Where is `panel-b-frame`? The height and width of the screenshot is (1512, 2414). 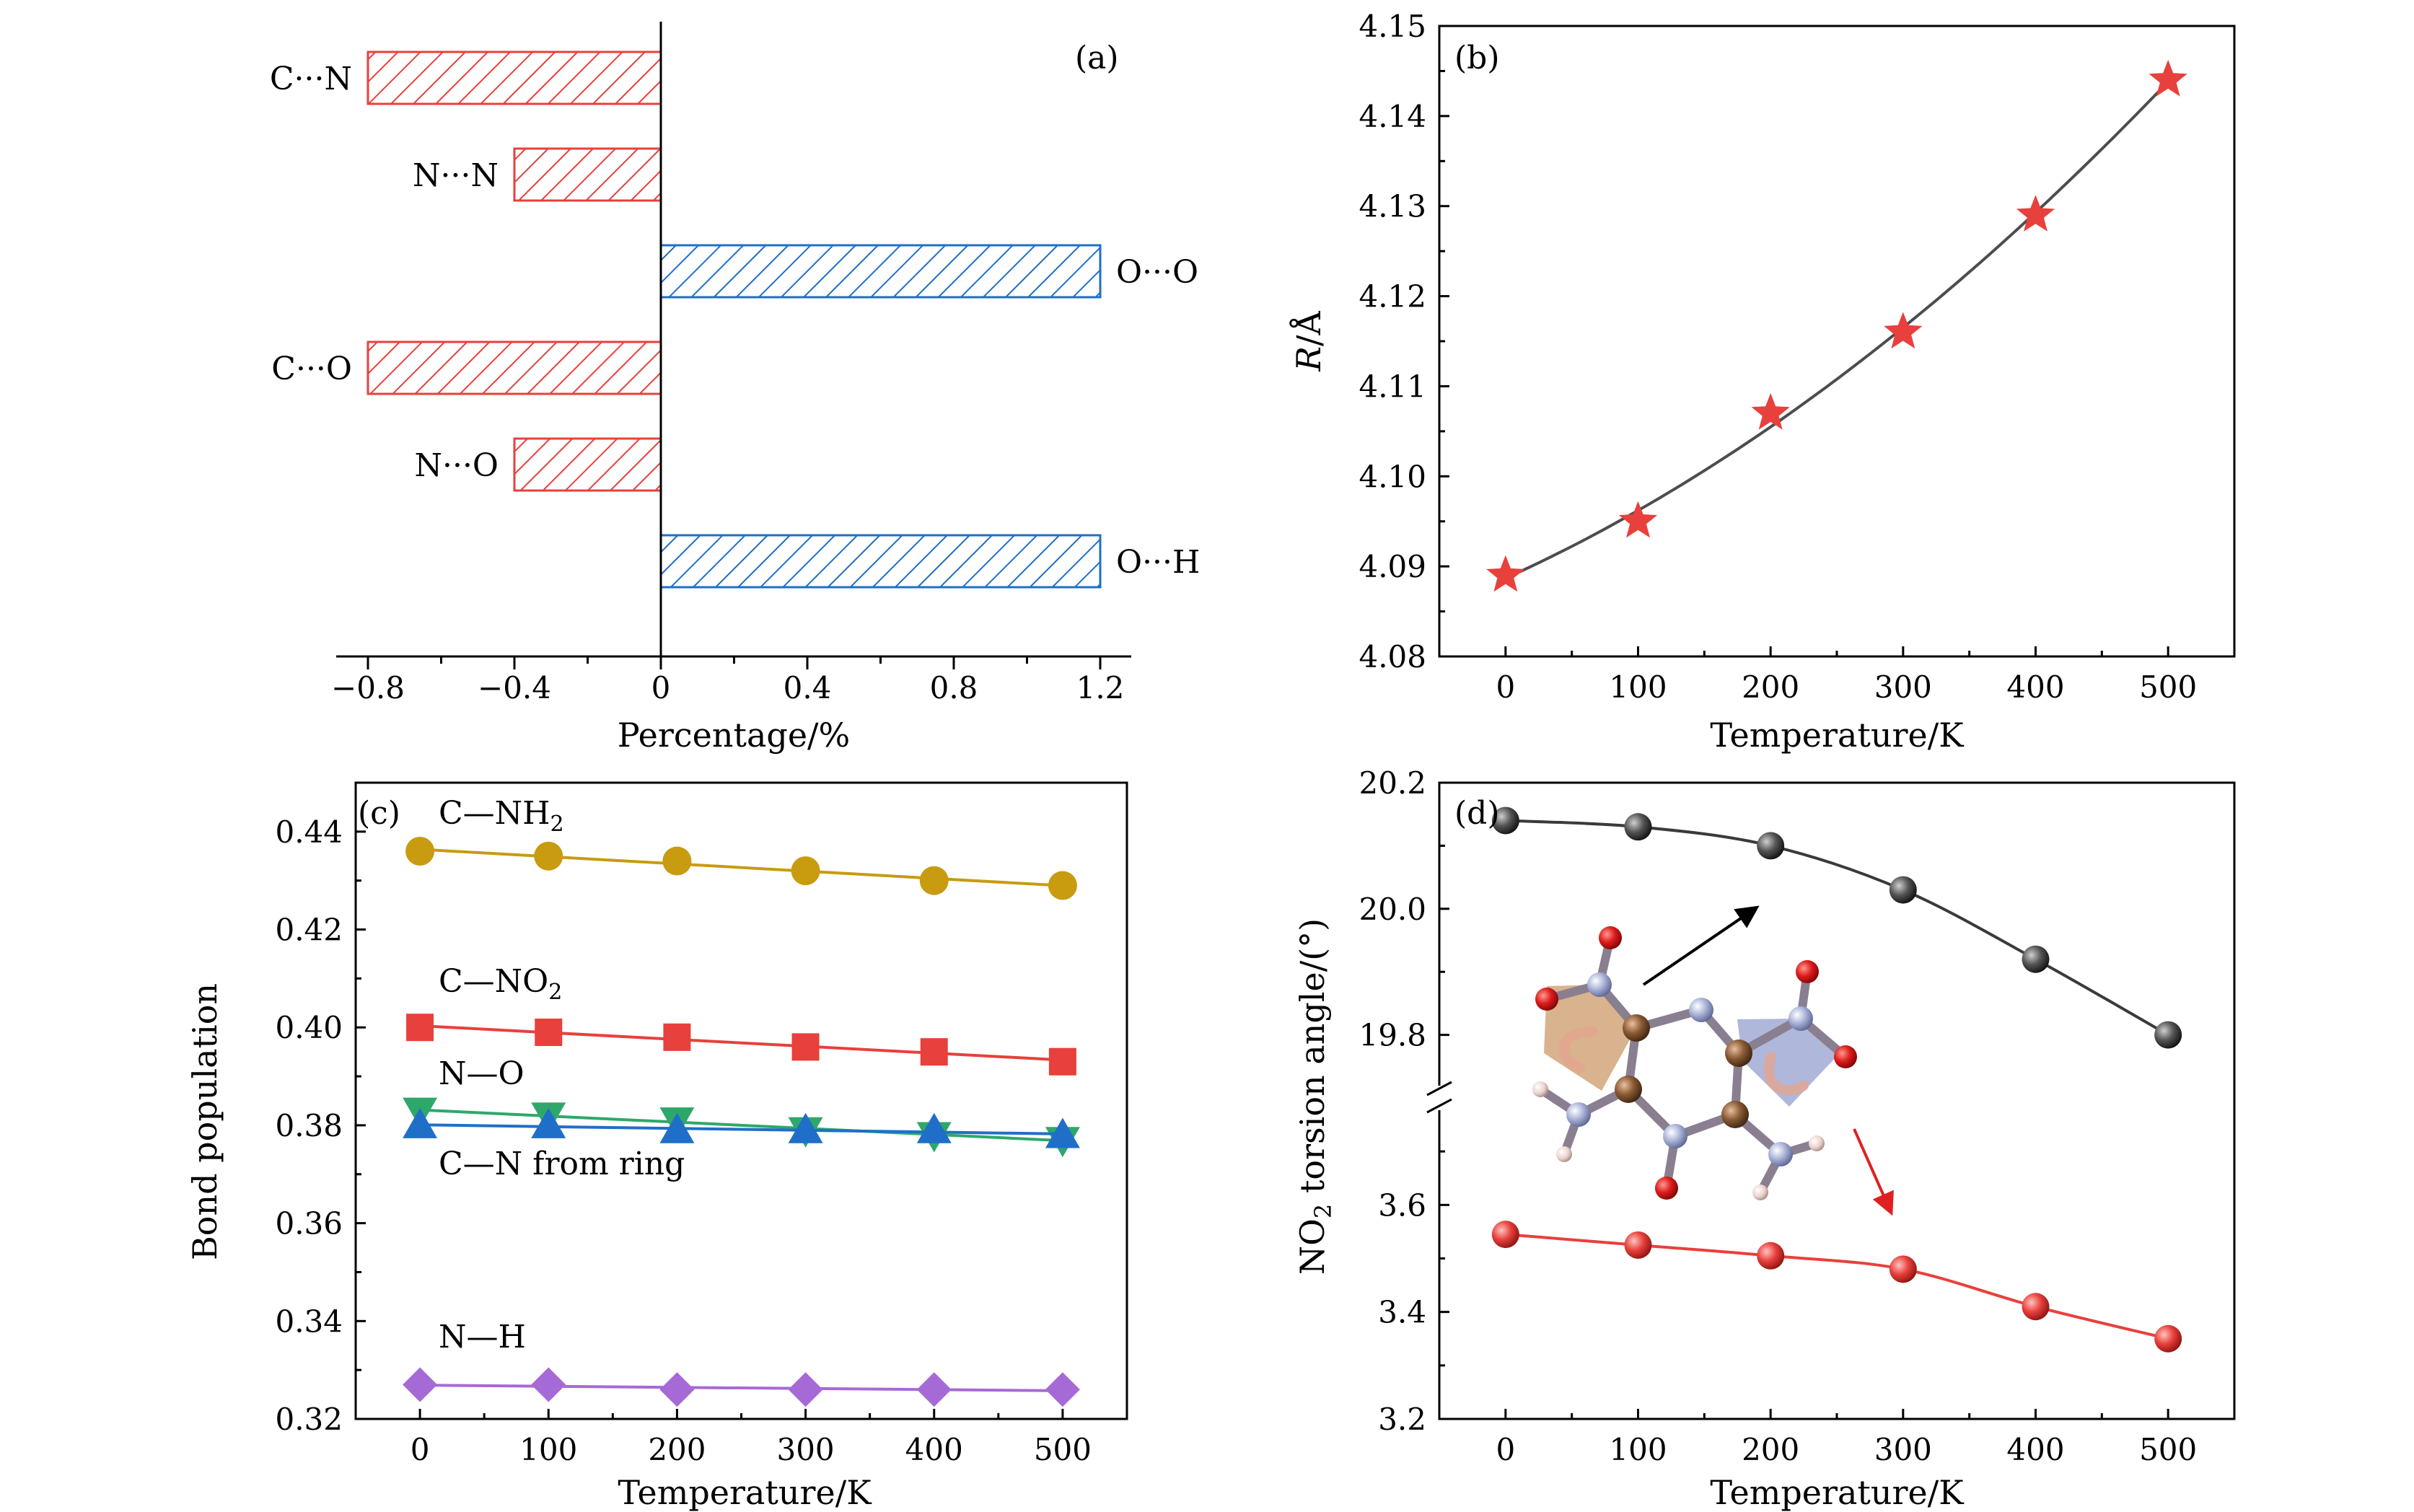 panel-b-frame is located at coordinates (1837, 341).